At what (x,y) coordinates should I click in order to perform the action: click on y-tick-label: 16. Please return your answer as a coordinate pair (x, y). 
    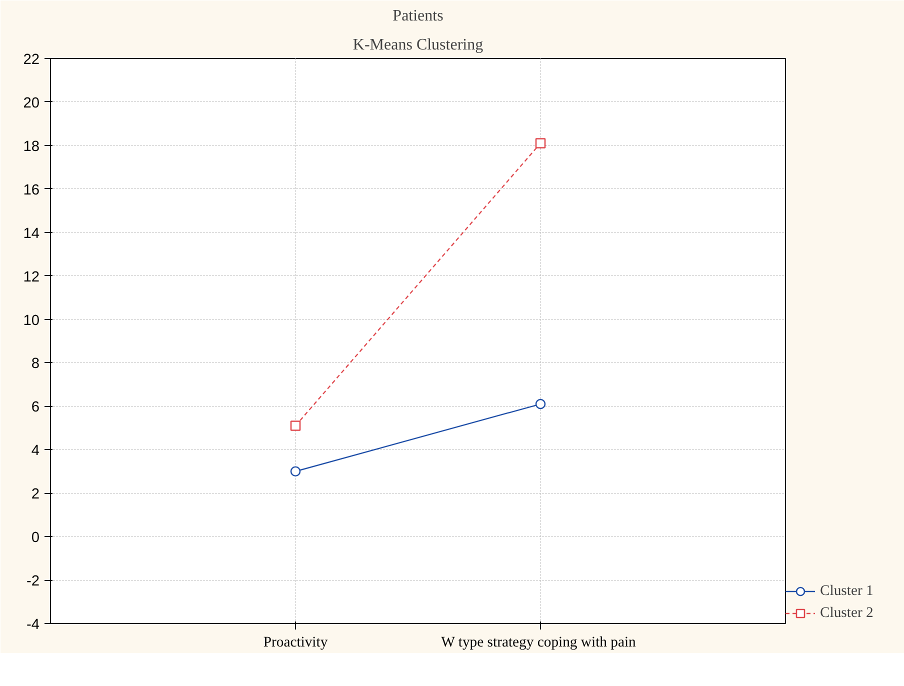
    Looking at the image, I should click on (31, 190).